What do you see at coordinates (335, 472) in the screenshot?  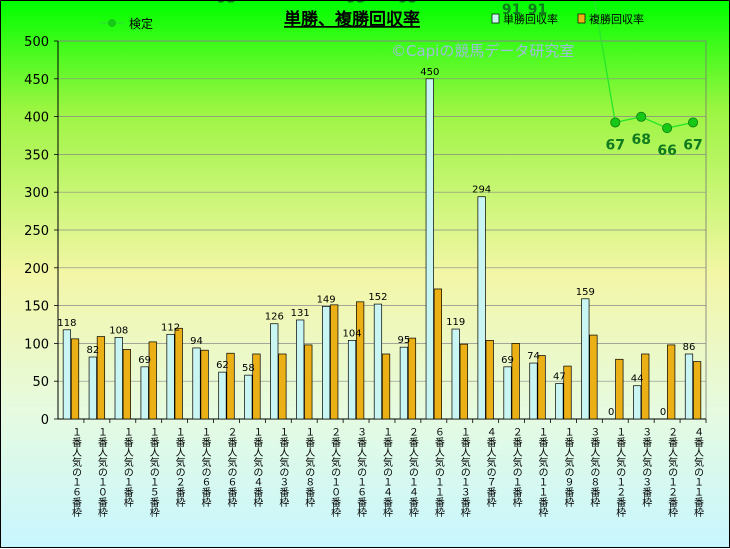 I see `x-tick-label: ２番人気の１０番枠` at bounding box center [335, 472].